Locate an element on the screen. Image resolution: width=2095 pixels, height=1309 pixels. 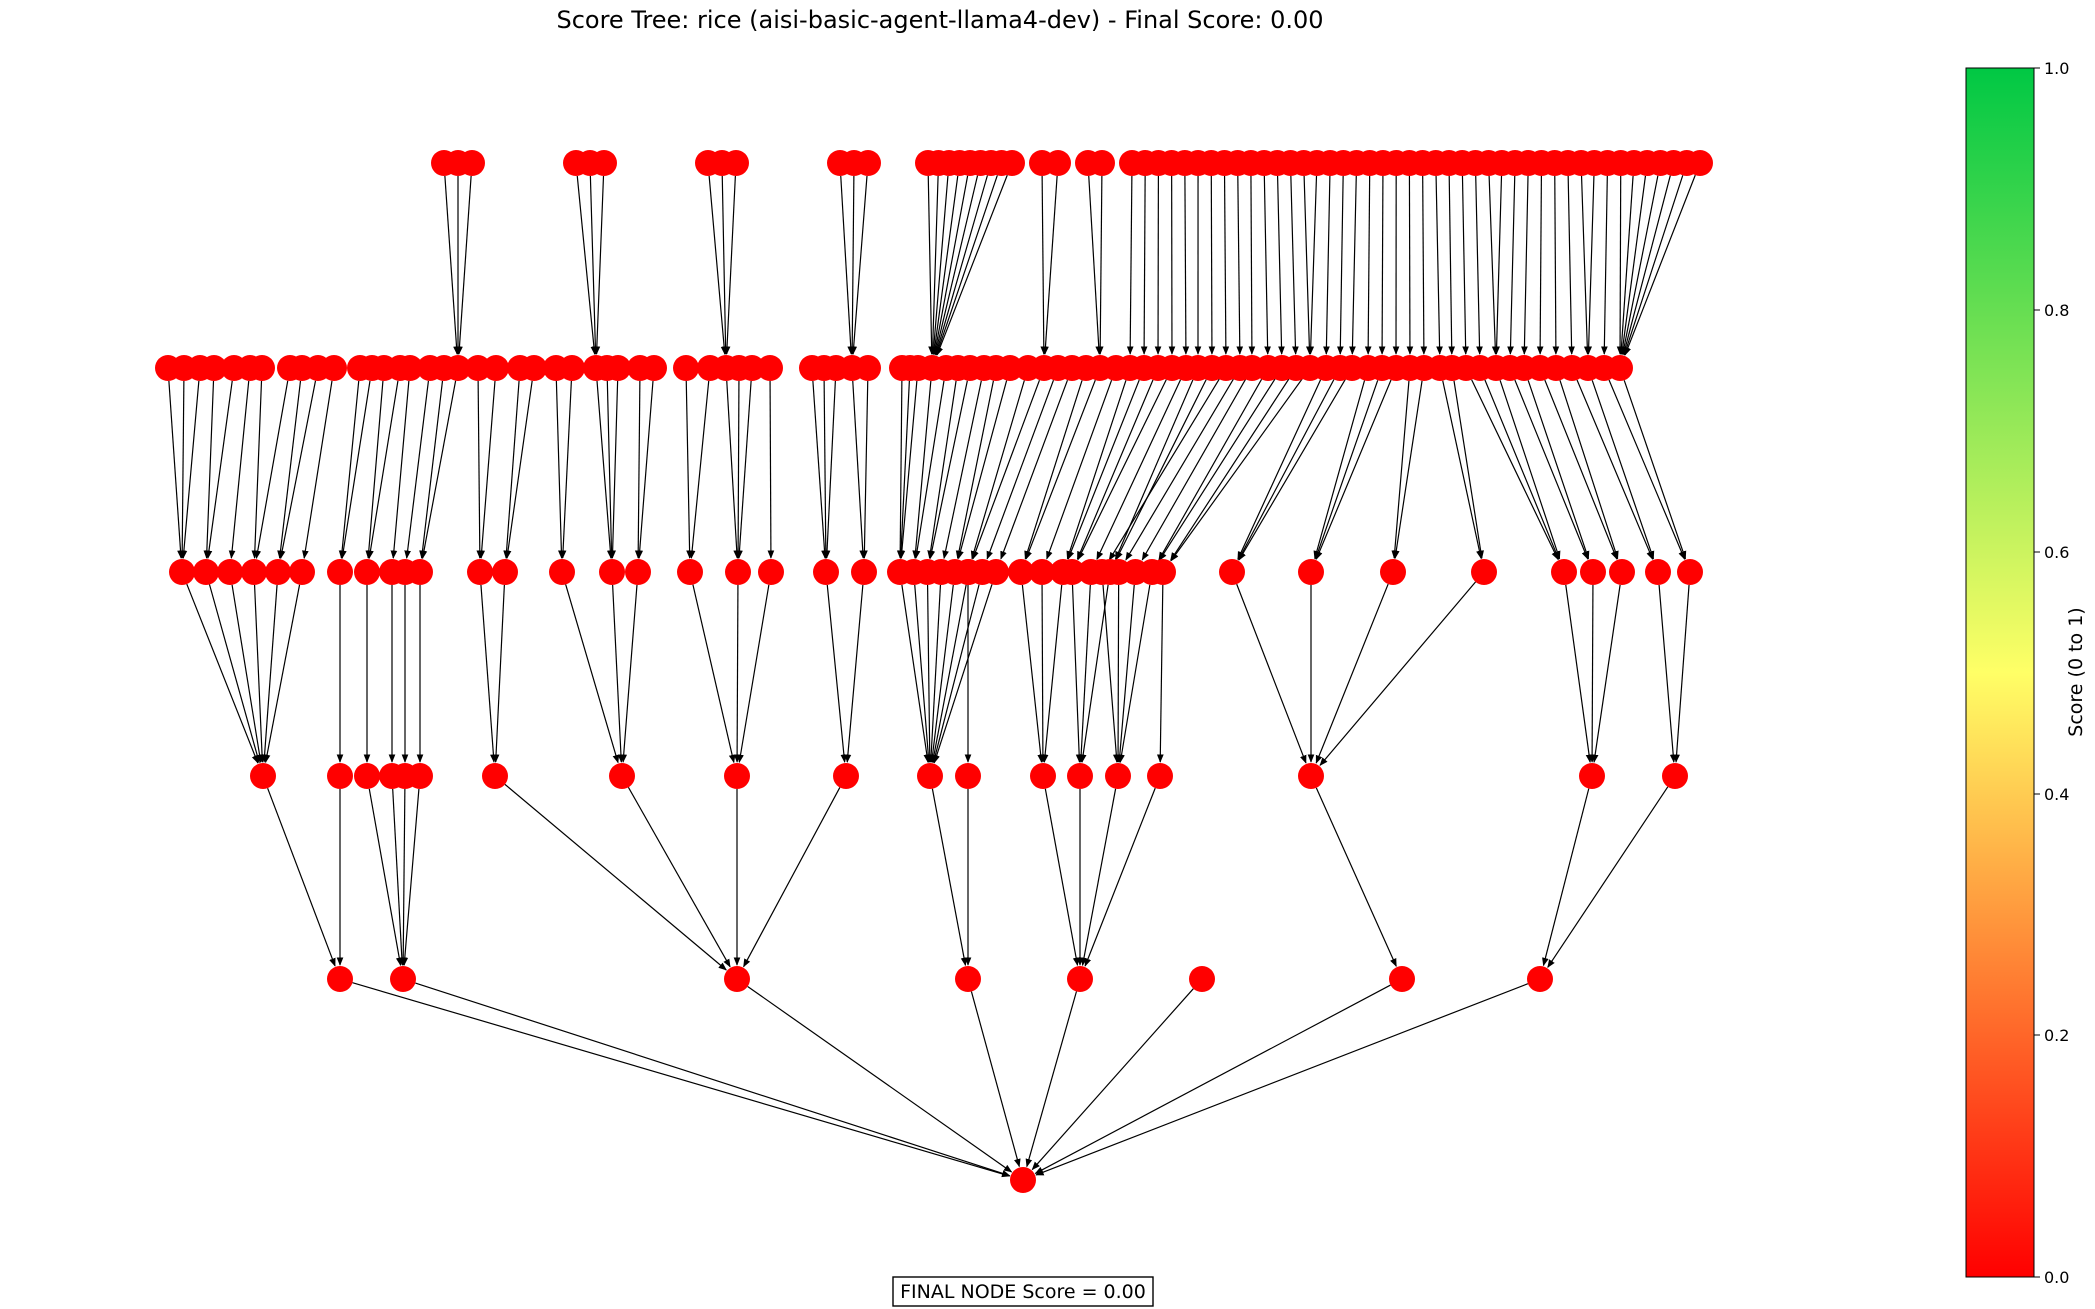
colorbar-tick-1: 0.2 is located at coordinates (2056, 1035).